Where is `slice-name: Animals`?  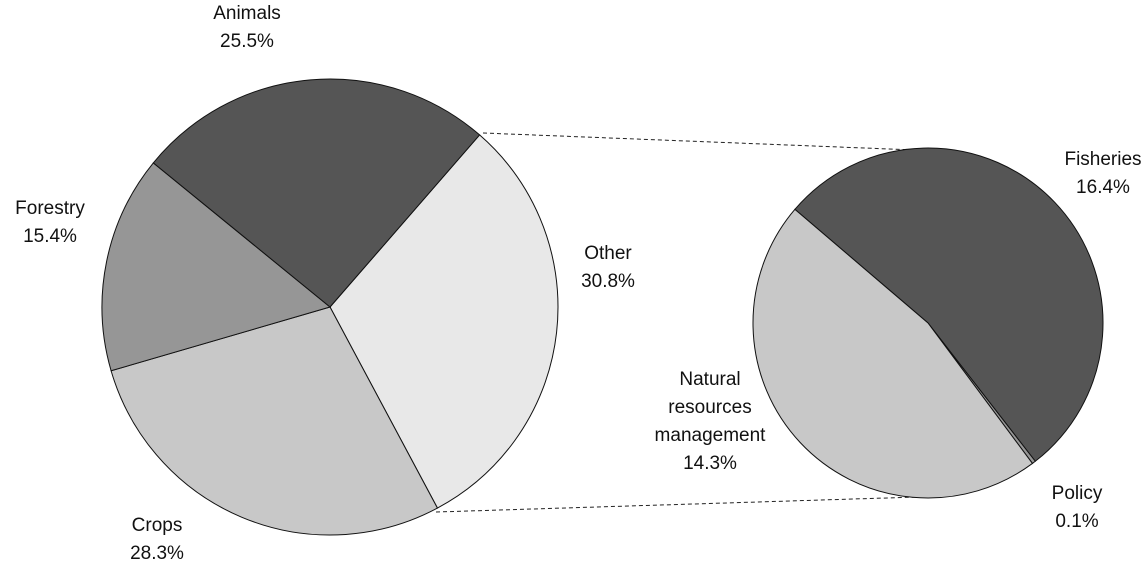 slice-name: Animals is located at coordinates (247, 13).